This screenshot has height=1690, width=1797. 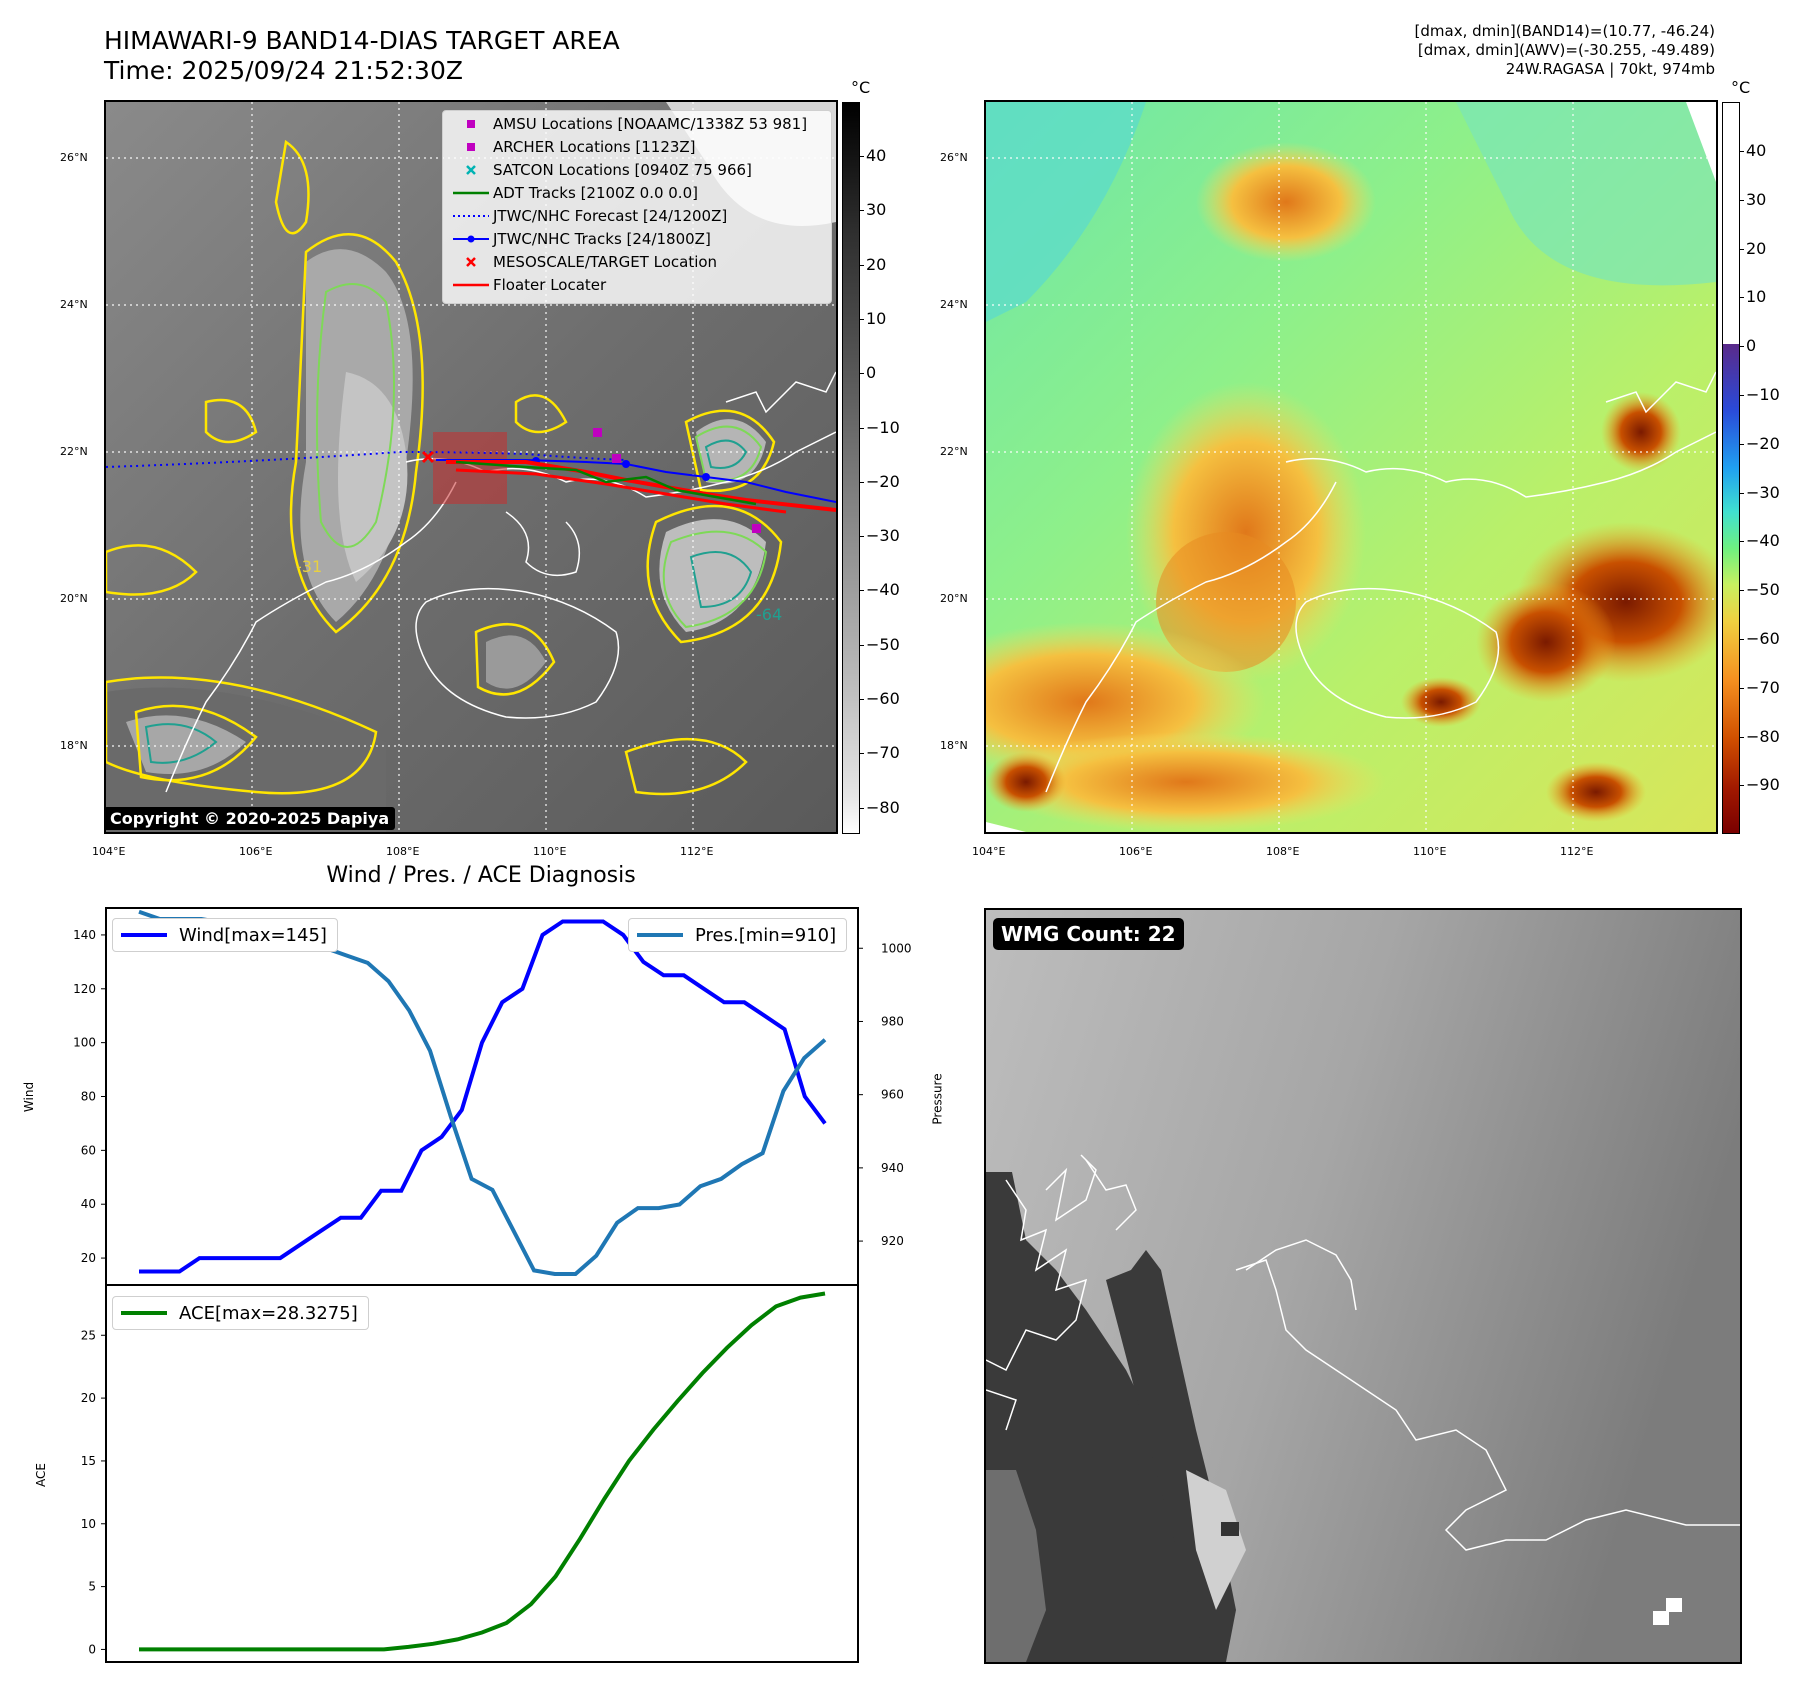 I want to click on ace-series-line, so click(x=482, y=1471).